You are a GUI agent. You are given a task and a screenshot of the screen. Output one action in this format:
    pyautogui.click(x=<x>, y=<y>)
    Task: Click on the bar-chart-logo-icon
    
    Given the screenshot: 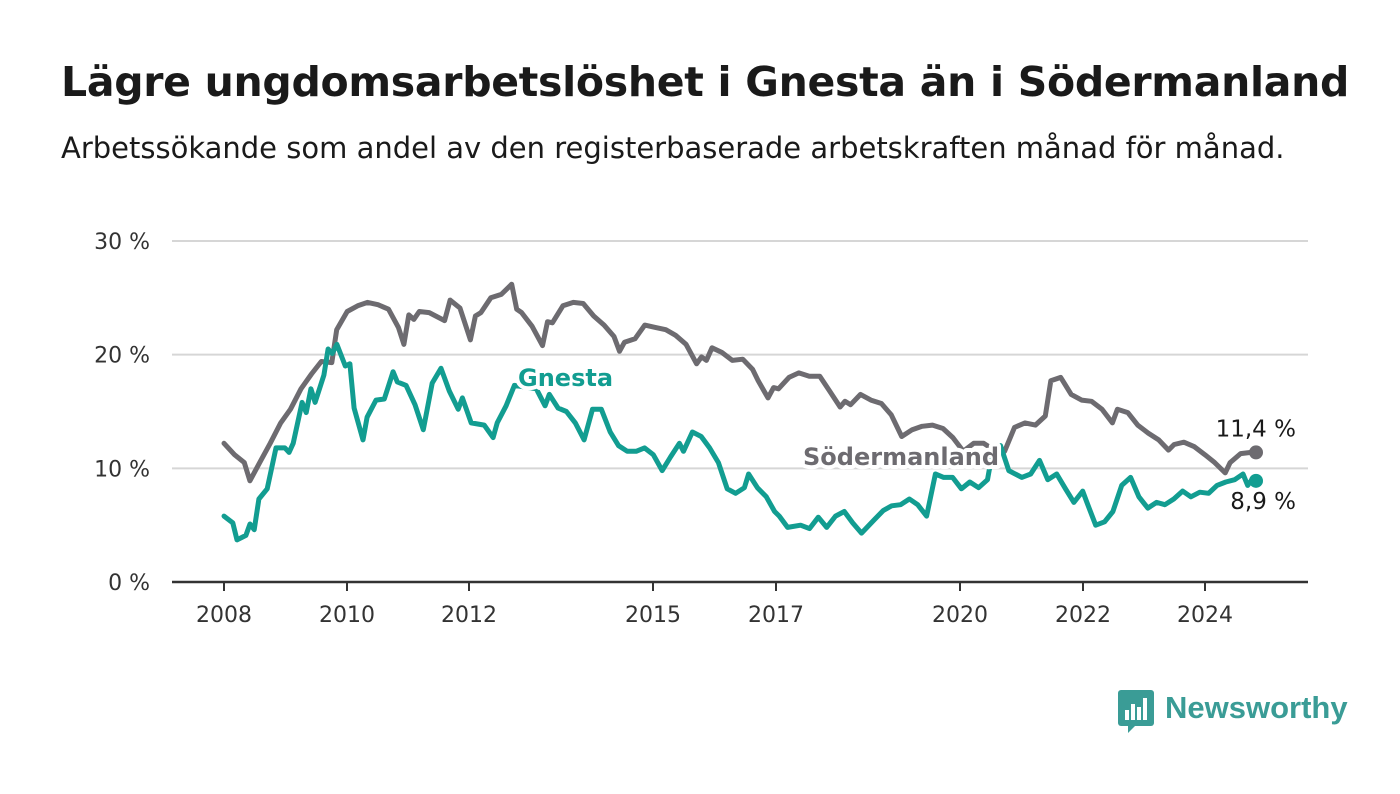 What is the action you would take?
    pyautogui.click(x=1136, y=711)
    